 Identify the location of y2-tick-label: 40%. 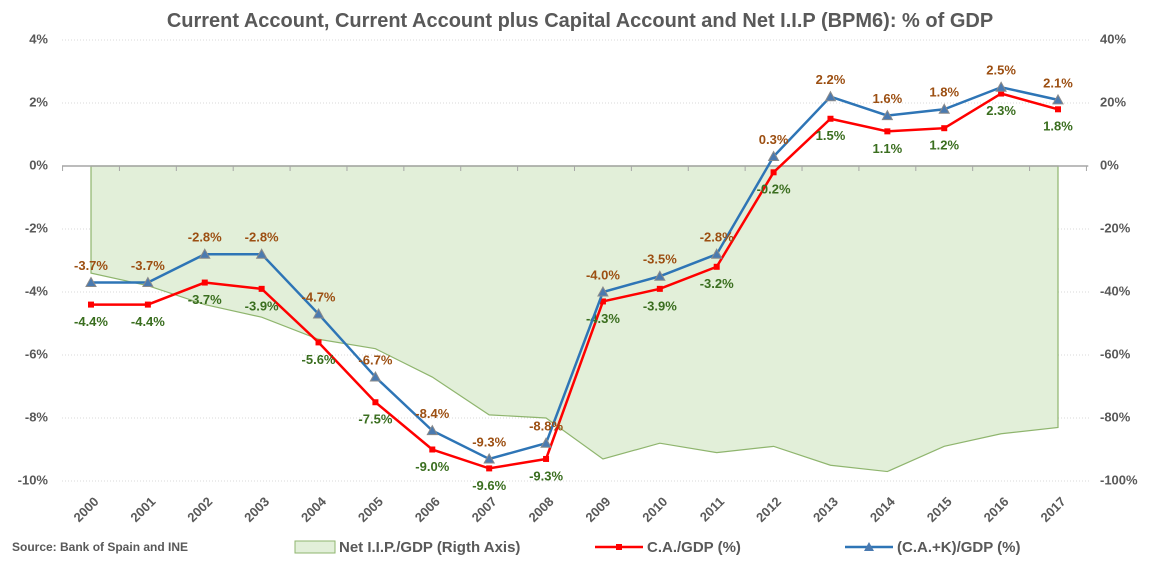
(1113, 38).